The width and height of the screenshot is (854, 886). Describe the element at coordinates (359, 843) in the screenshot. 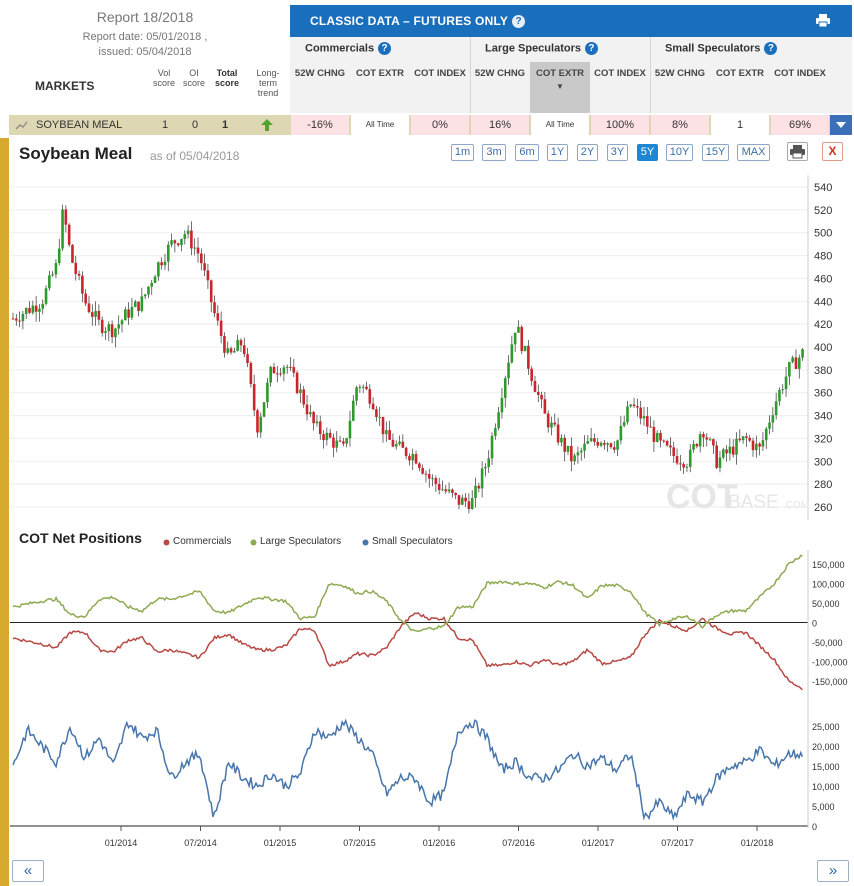

I see `x-tick-label: 07/2015` at that location.